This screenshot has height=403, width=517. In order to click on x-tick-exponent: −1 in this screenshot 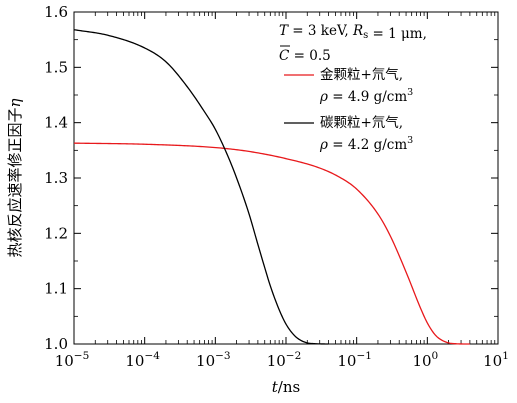, I will do `click(363, 356)`.